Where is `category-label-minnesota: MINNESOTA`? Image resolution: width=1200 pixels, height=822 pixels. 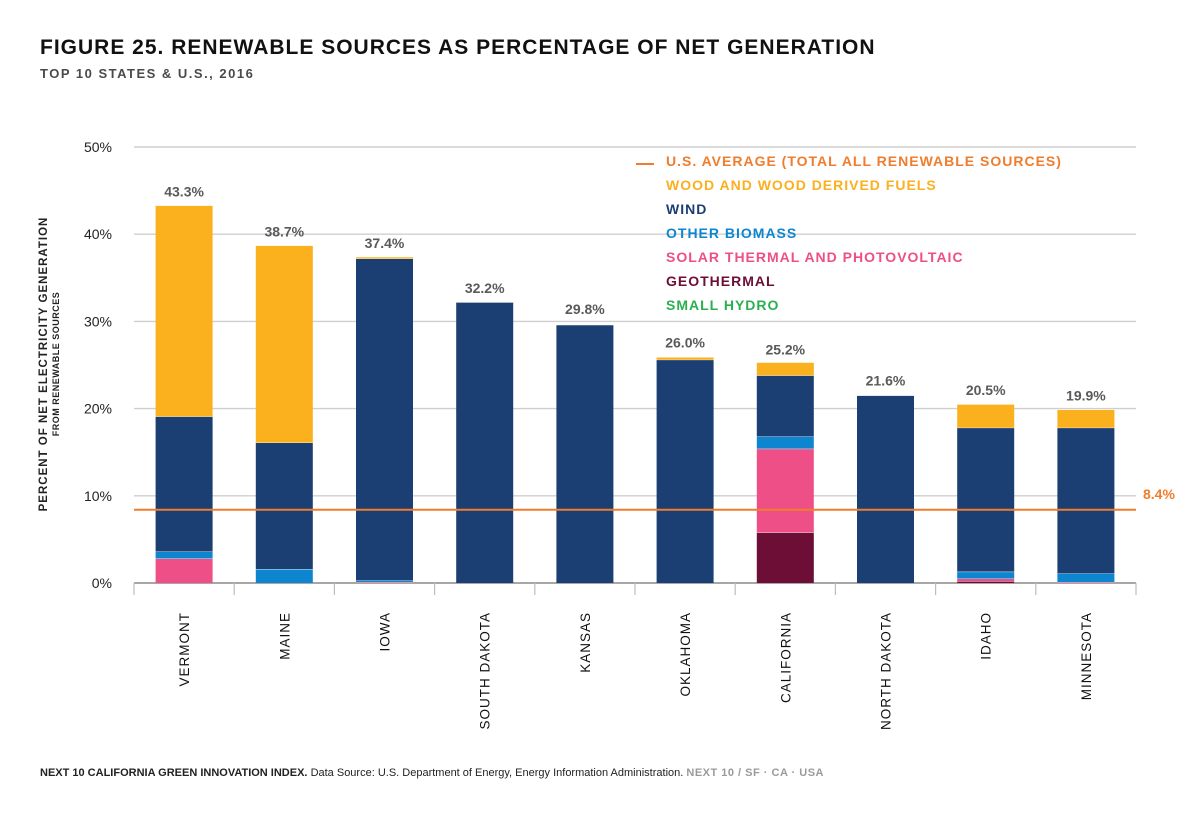 category-label-minnesota: MINNESOTA is located at coordinates (1086, 656).